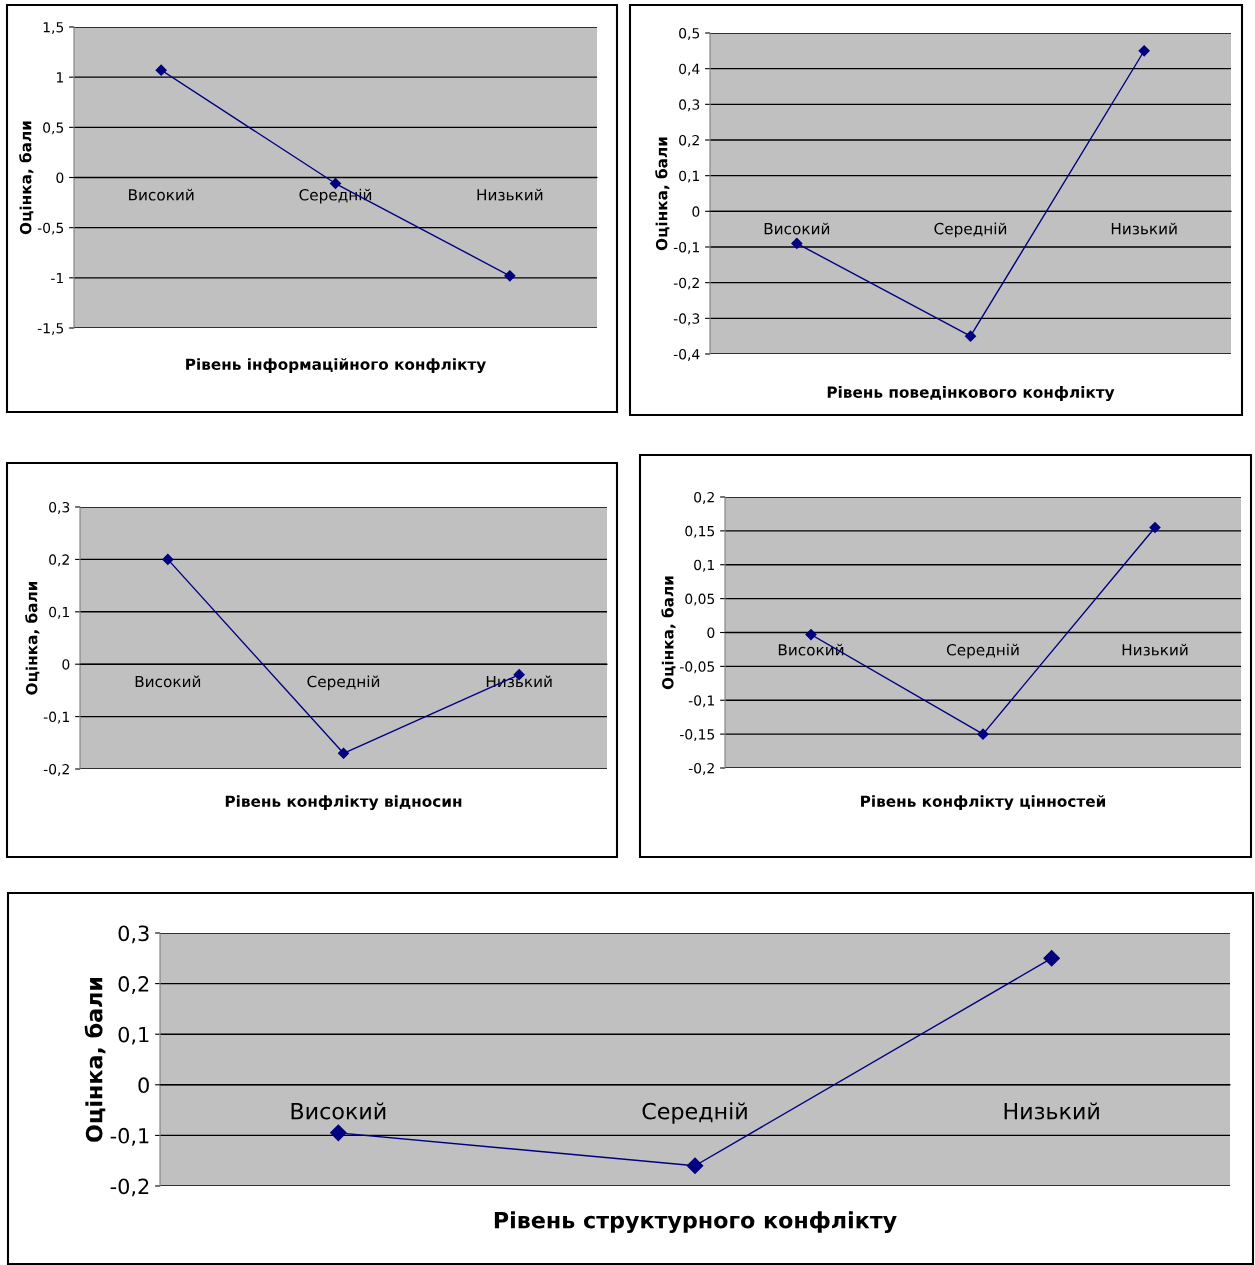  What do you see at coordinates (695, 1222) in the screenshot?
I see `x-axis-title: Рівень структурного конфлікту` at bounding box center [695, 1222].